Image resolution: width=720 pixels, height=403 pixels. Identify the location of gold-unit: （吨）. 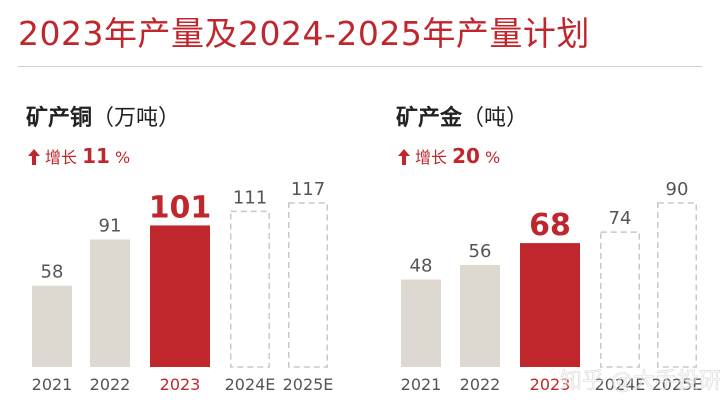
(495, 118).